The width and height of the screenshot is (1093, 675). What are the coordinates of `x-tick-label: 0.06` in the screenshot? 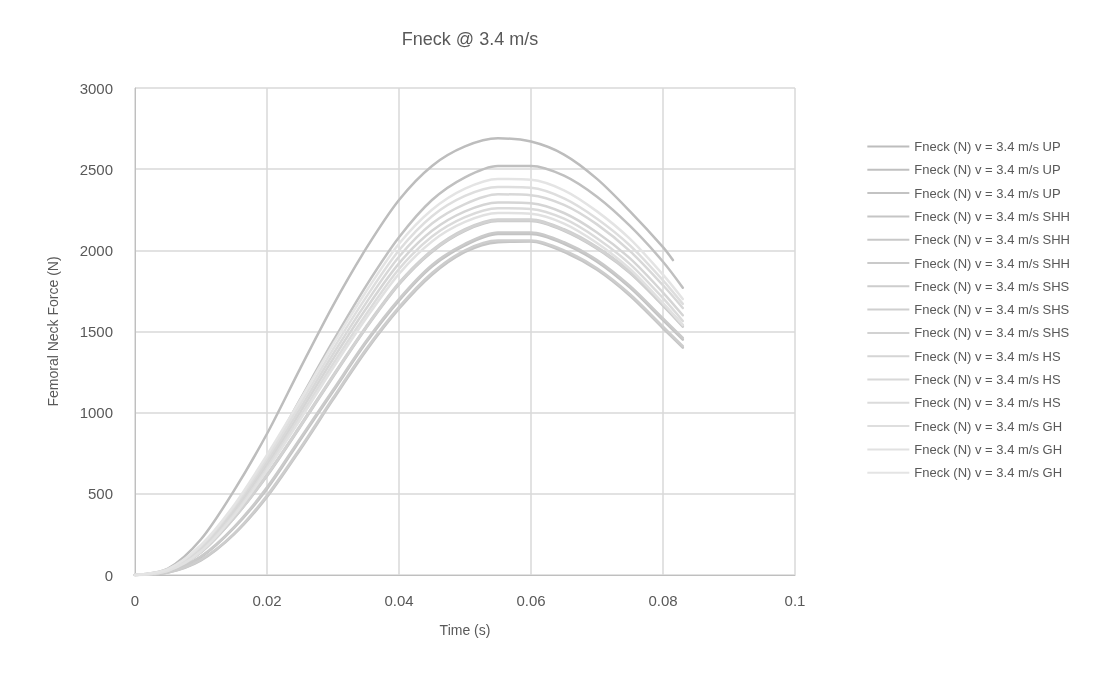 It's located at (531, 600).